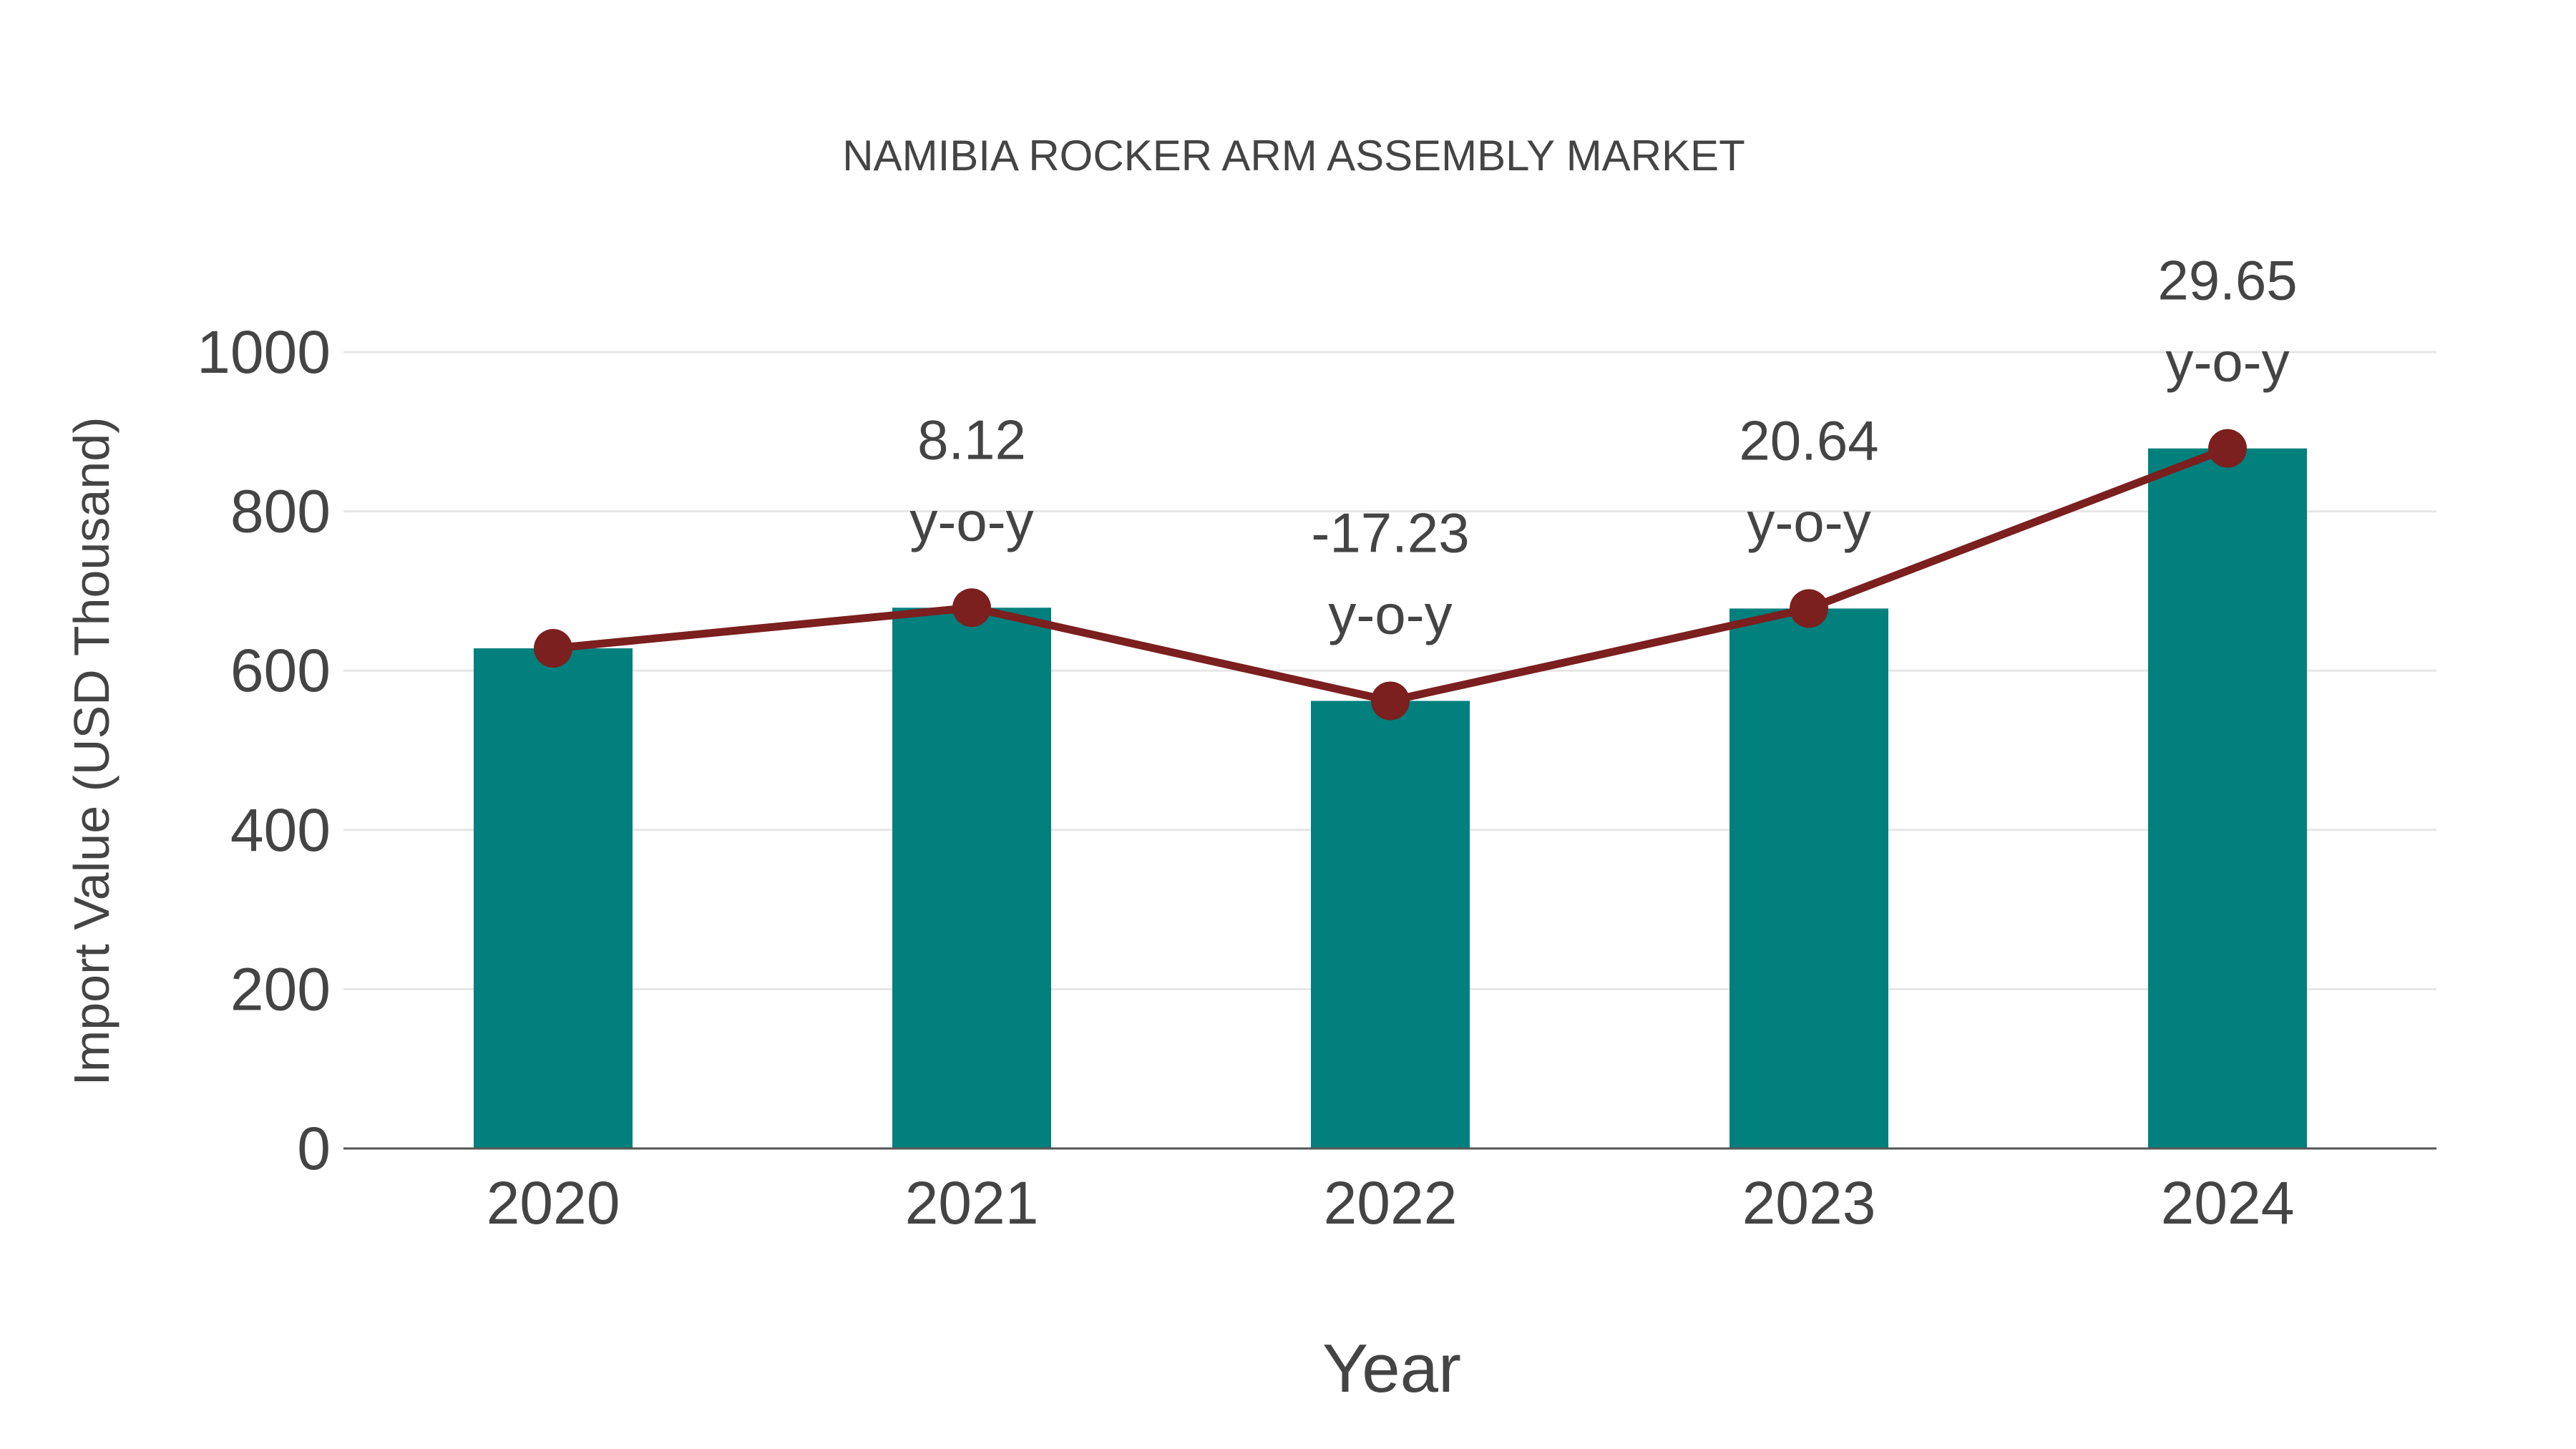 The width and height of the screenshot is (2576, 1449). I want to click on yoy-value: 8.12, so click(971, 439).